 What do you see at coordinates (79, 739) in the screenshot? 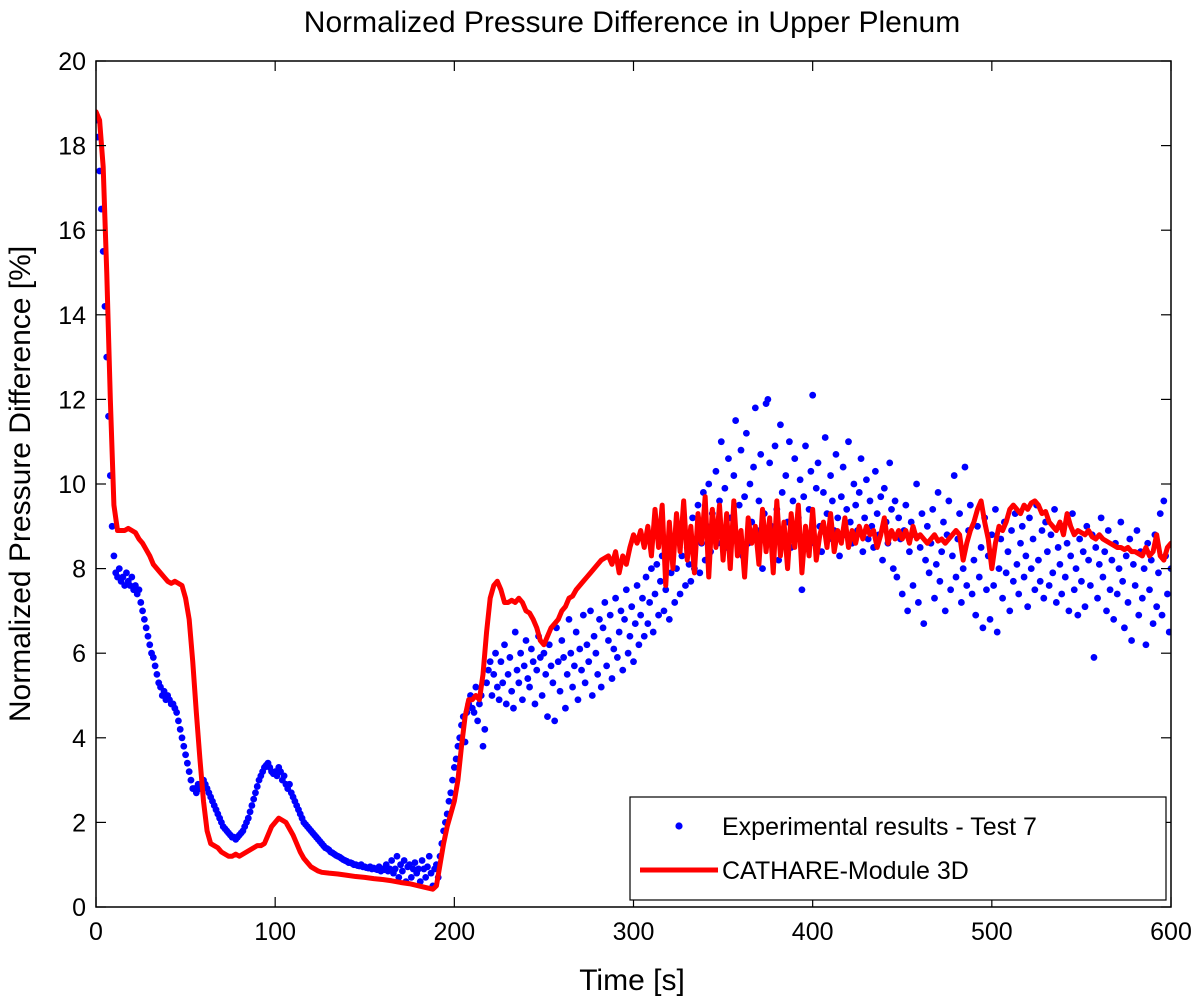
I see `y-tick-label: 4` at bounding box center [79, 739].